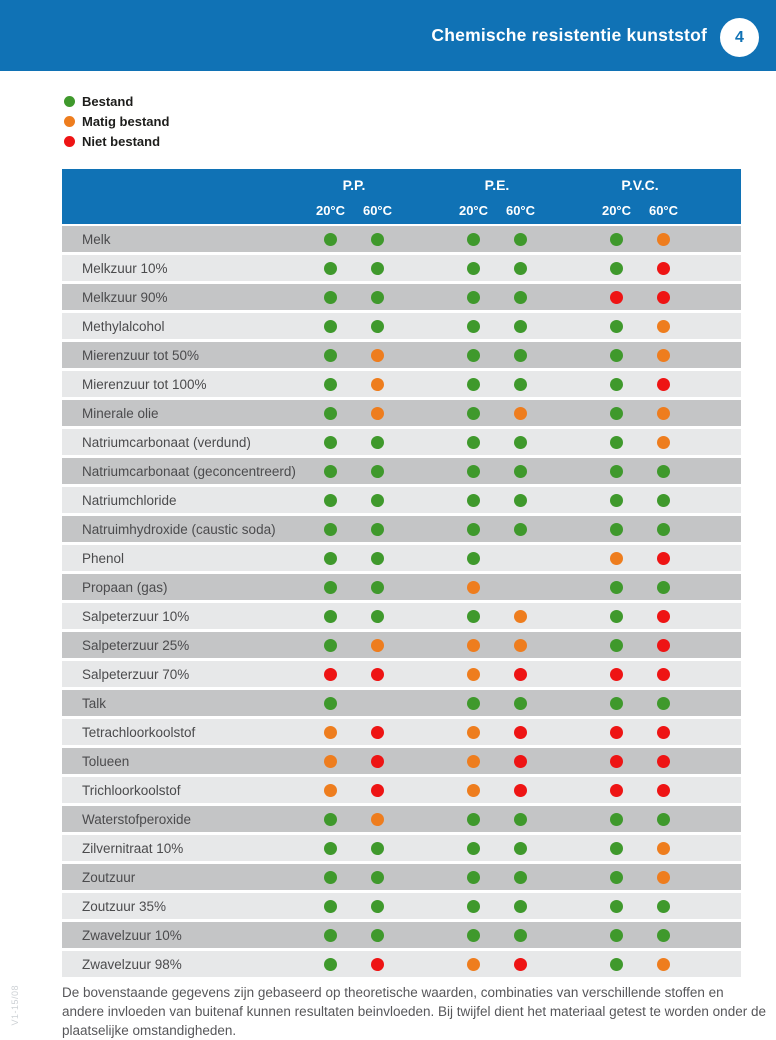  What do you see at coordinates (663, 210) in the screenshot?
I see `temp-header: 60°C` at bounding box center [663, 210].